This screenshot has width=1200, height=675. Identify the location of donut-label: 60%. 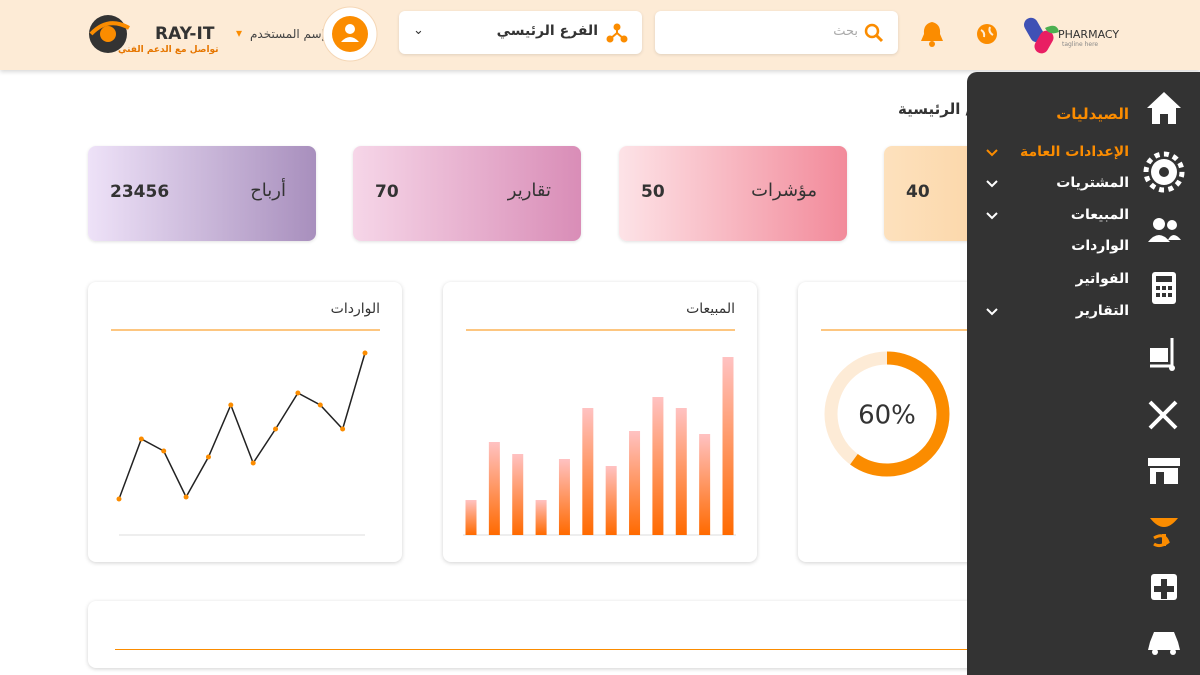
(887, 416).